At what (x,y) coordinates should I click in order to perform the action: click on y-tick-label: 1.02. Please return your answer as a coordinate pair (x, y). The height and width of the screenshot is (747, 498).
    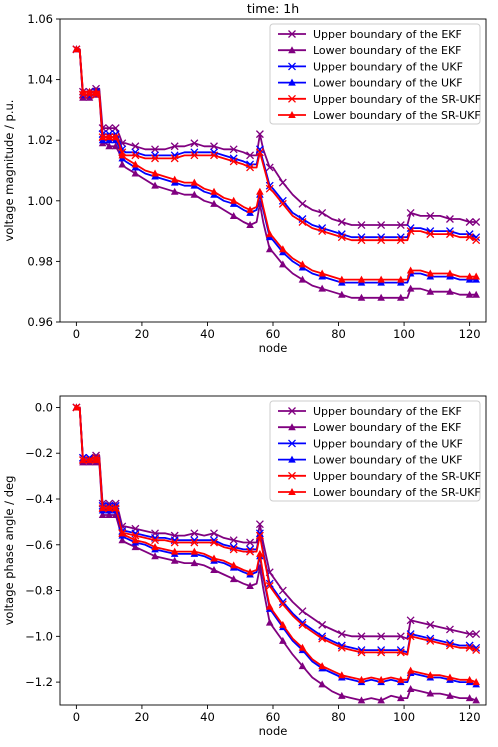
    Looking at the image, I should click on (40, 140).